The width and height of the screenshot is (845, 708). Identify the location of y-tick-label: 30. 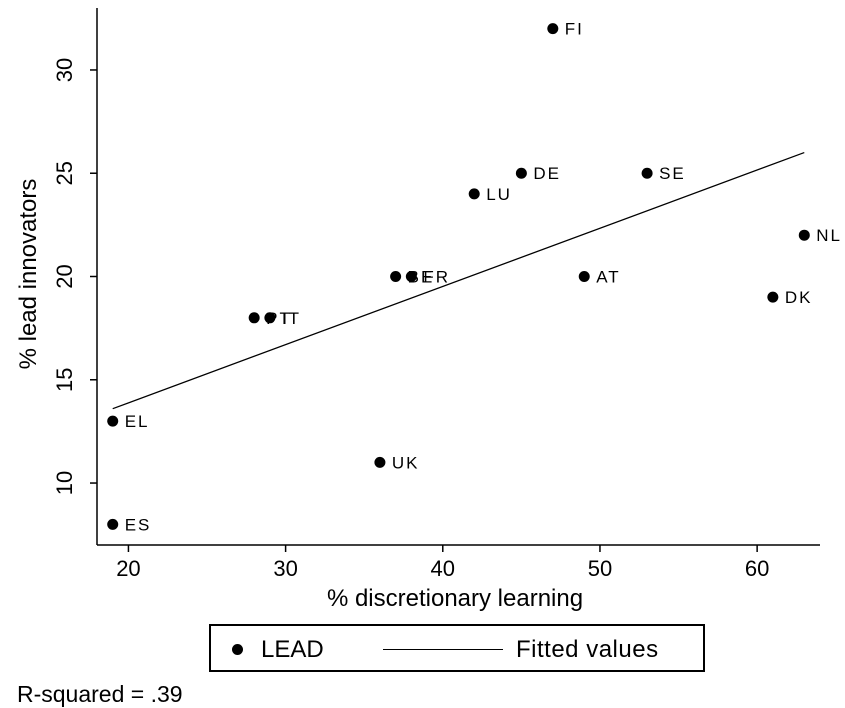
(64, 70).